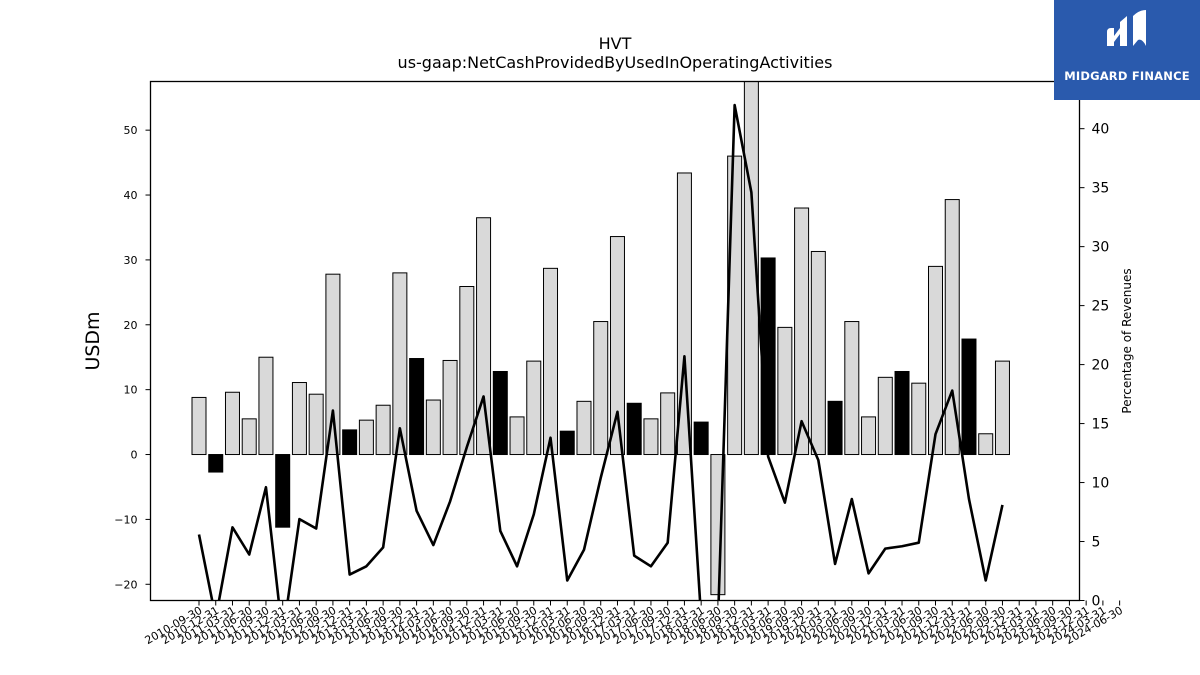 Image resolution: width=1200 pixels, height=675 pixels. Describe the element at coordinates (132, 357) in the screenshot. I see `y-axis-ticks: −20 −10 0 10 20 30 40 50` at that location.